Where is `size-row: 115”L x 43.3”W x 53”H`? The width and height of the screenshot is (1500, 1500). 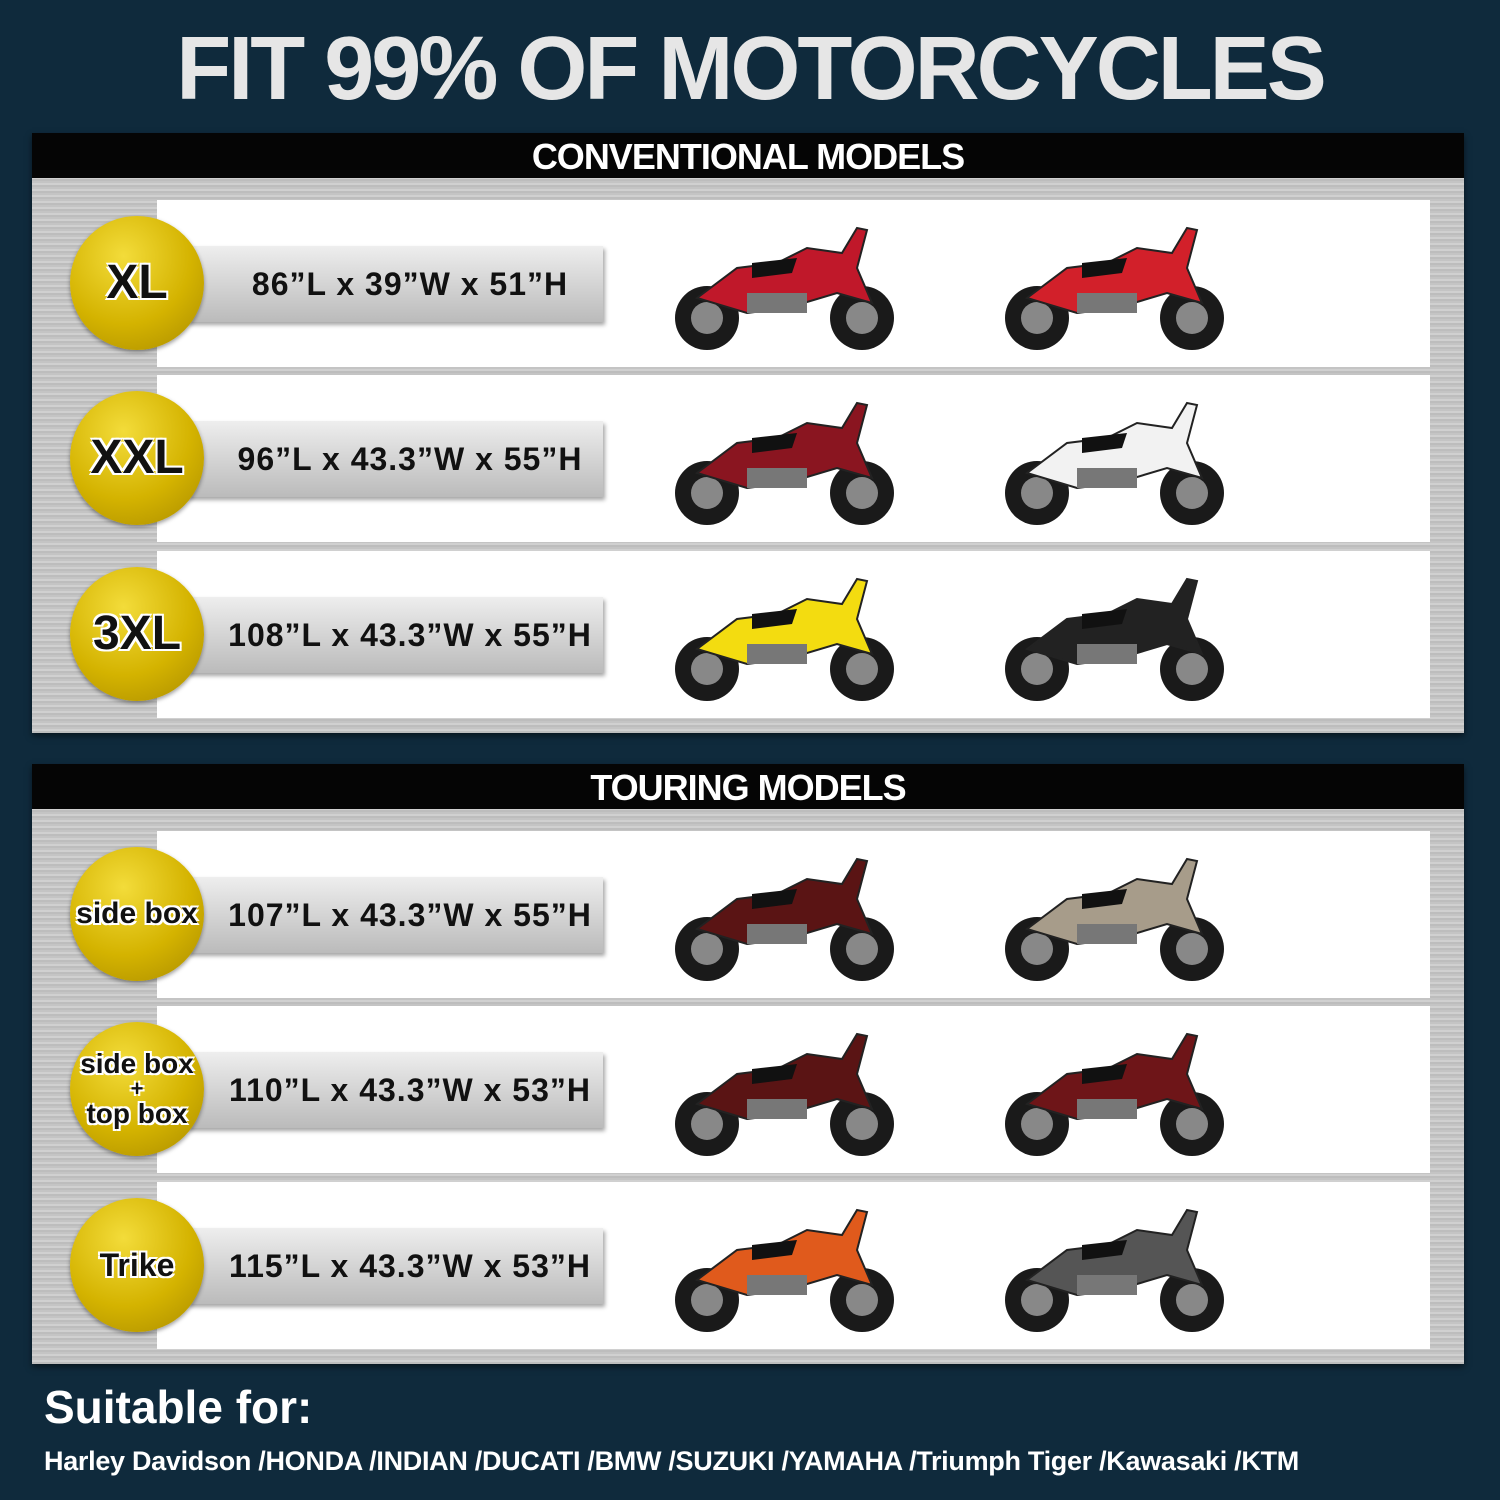
size-row: 115”L x 43.3”W x 53”H is located at coordinates (793, 1265).